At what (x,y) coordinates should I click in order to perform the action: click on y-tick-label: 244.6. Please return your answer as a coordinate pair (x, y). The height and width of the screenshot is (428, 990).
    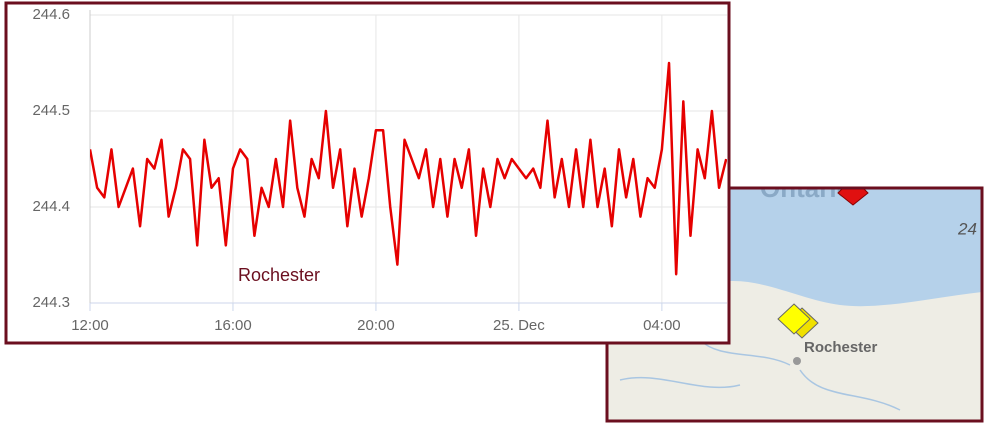
    Looking at the image, I should click on (51, 14).